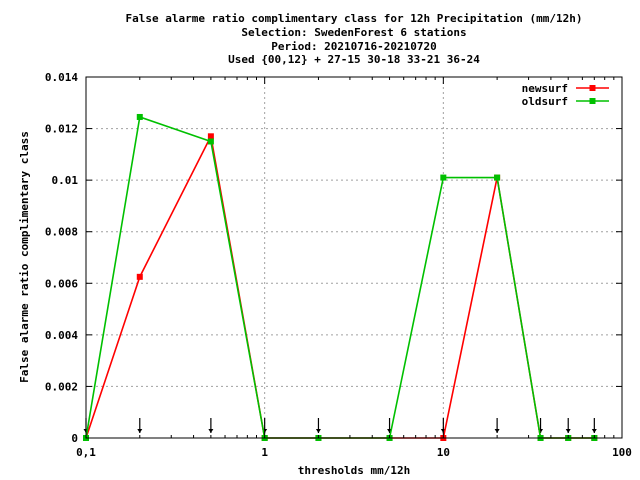 The height and width of the screenshot is (480, 640). What do you see at coordinates (61, 77) in the screenshot?
I see `y-tick-label: 0.014` at bounding box center [61, 77].